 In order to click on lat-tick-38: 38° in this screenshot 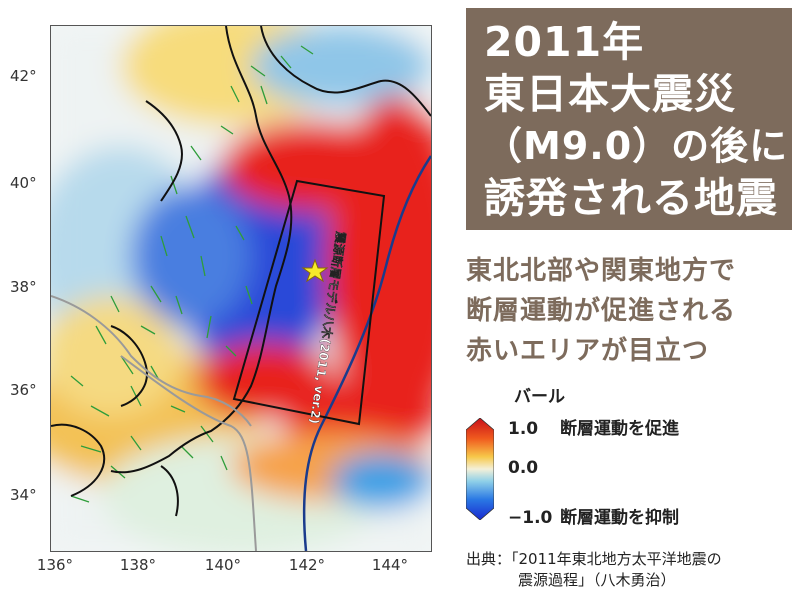, I will do `click(23, 287)`.